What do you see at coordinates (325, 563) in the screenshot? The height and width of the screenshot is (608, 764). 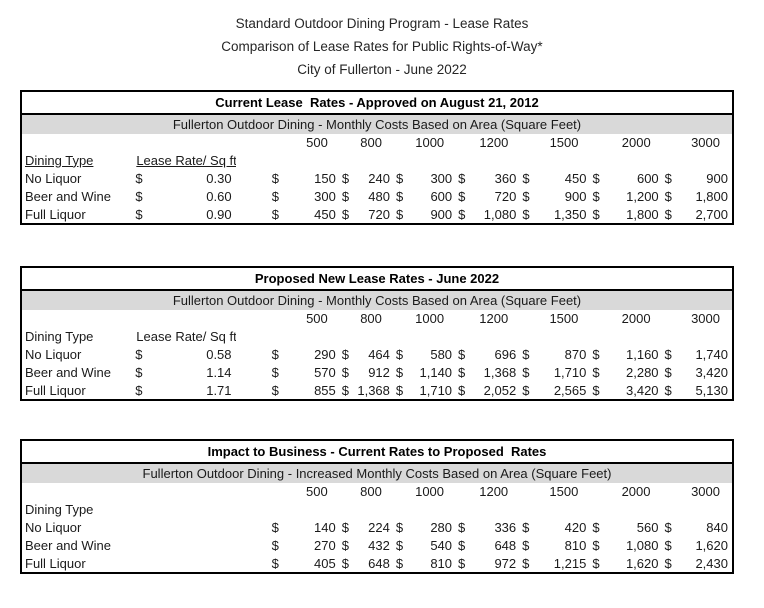 I see `value-cell: 405` at bounding box center [325, 563].